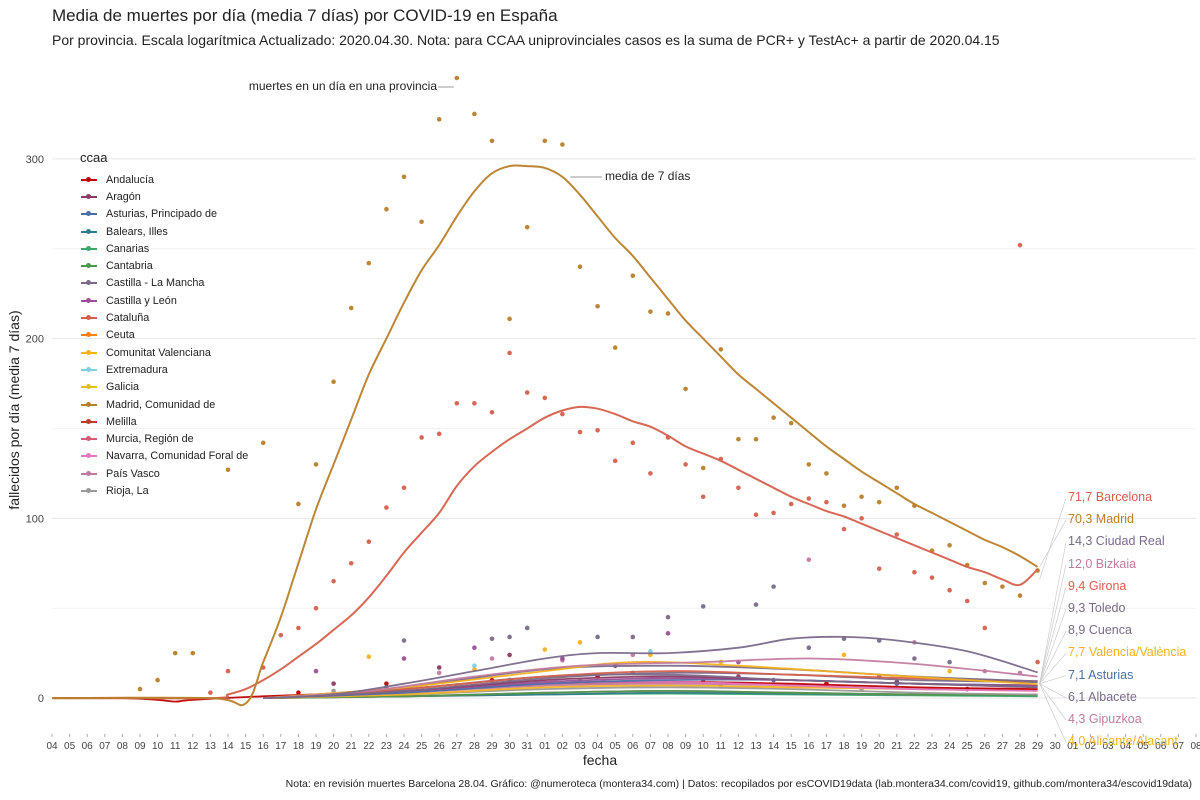 This screenshot has width=1200, height=800. What do you see at coordinates (598, 746) in the screenshot?
I see `x-tick-label: 04` at bounding box center [598, 746].